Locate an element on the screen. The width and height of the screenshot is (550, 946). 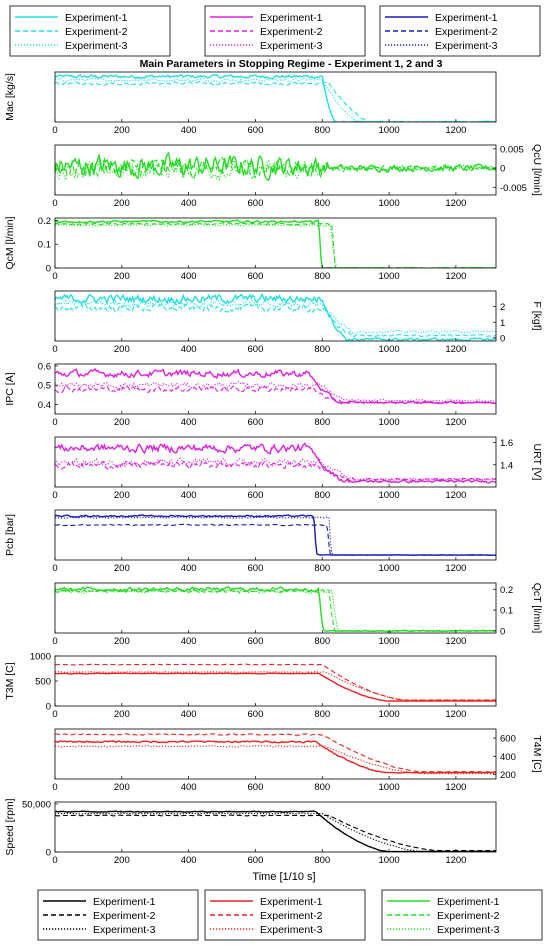
y-axis-label: QcT [l/min] is located at coordinates (537, 608).